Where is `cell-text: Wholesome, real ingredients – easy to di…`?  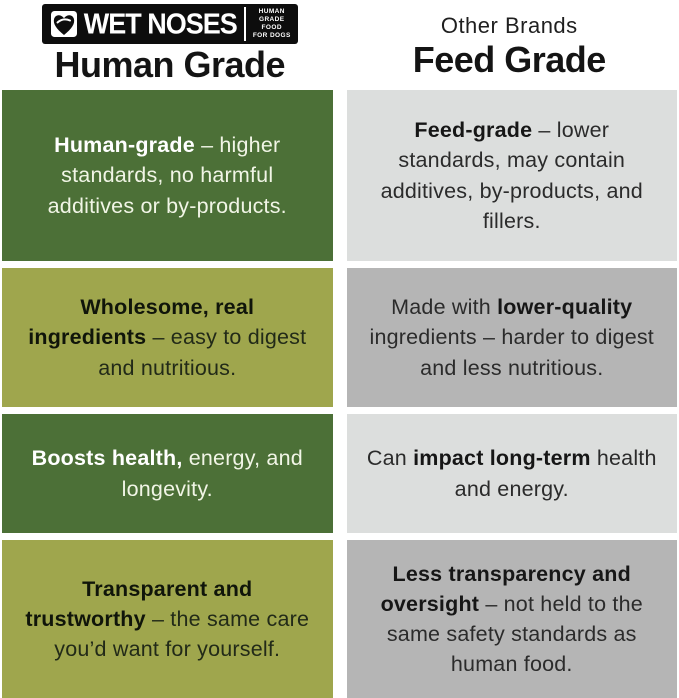 cell-text: Wholesome, real ingredients – easy to di… is located at coordinates (167, 337).